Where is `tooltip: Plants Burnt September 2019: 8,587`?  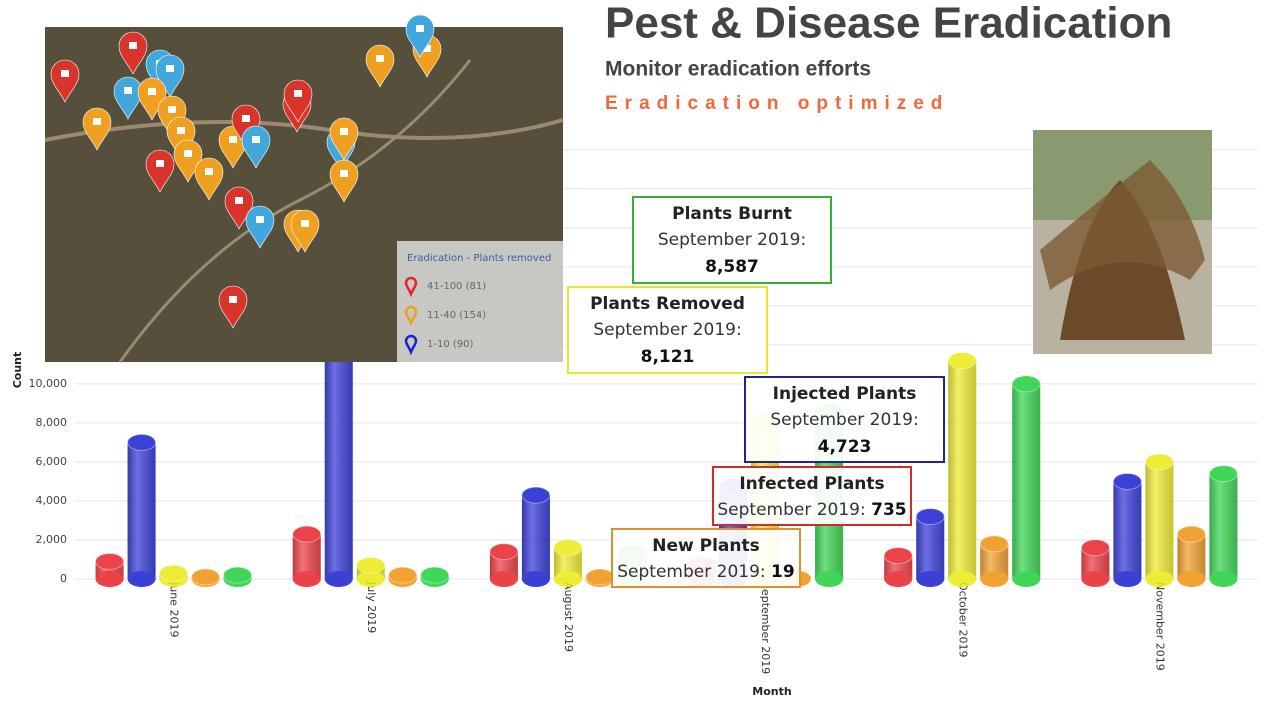
tooltip: Plants Burnt September 2019: 8,587 is located at coordinates (732, 240).